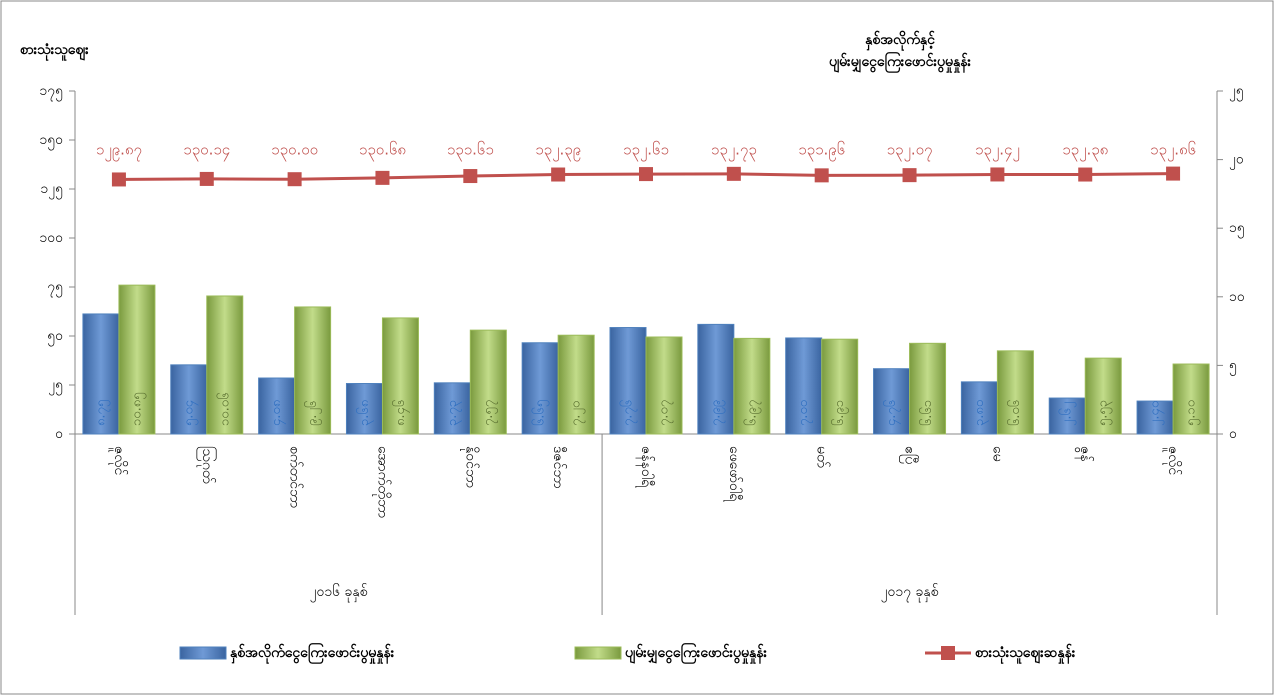  Describe the element at coordinates (51, 238) in the screenshot. I see `y-tick-label: ၁၀၀` at that location.